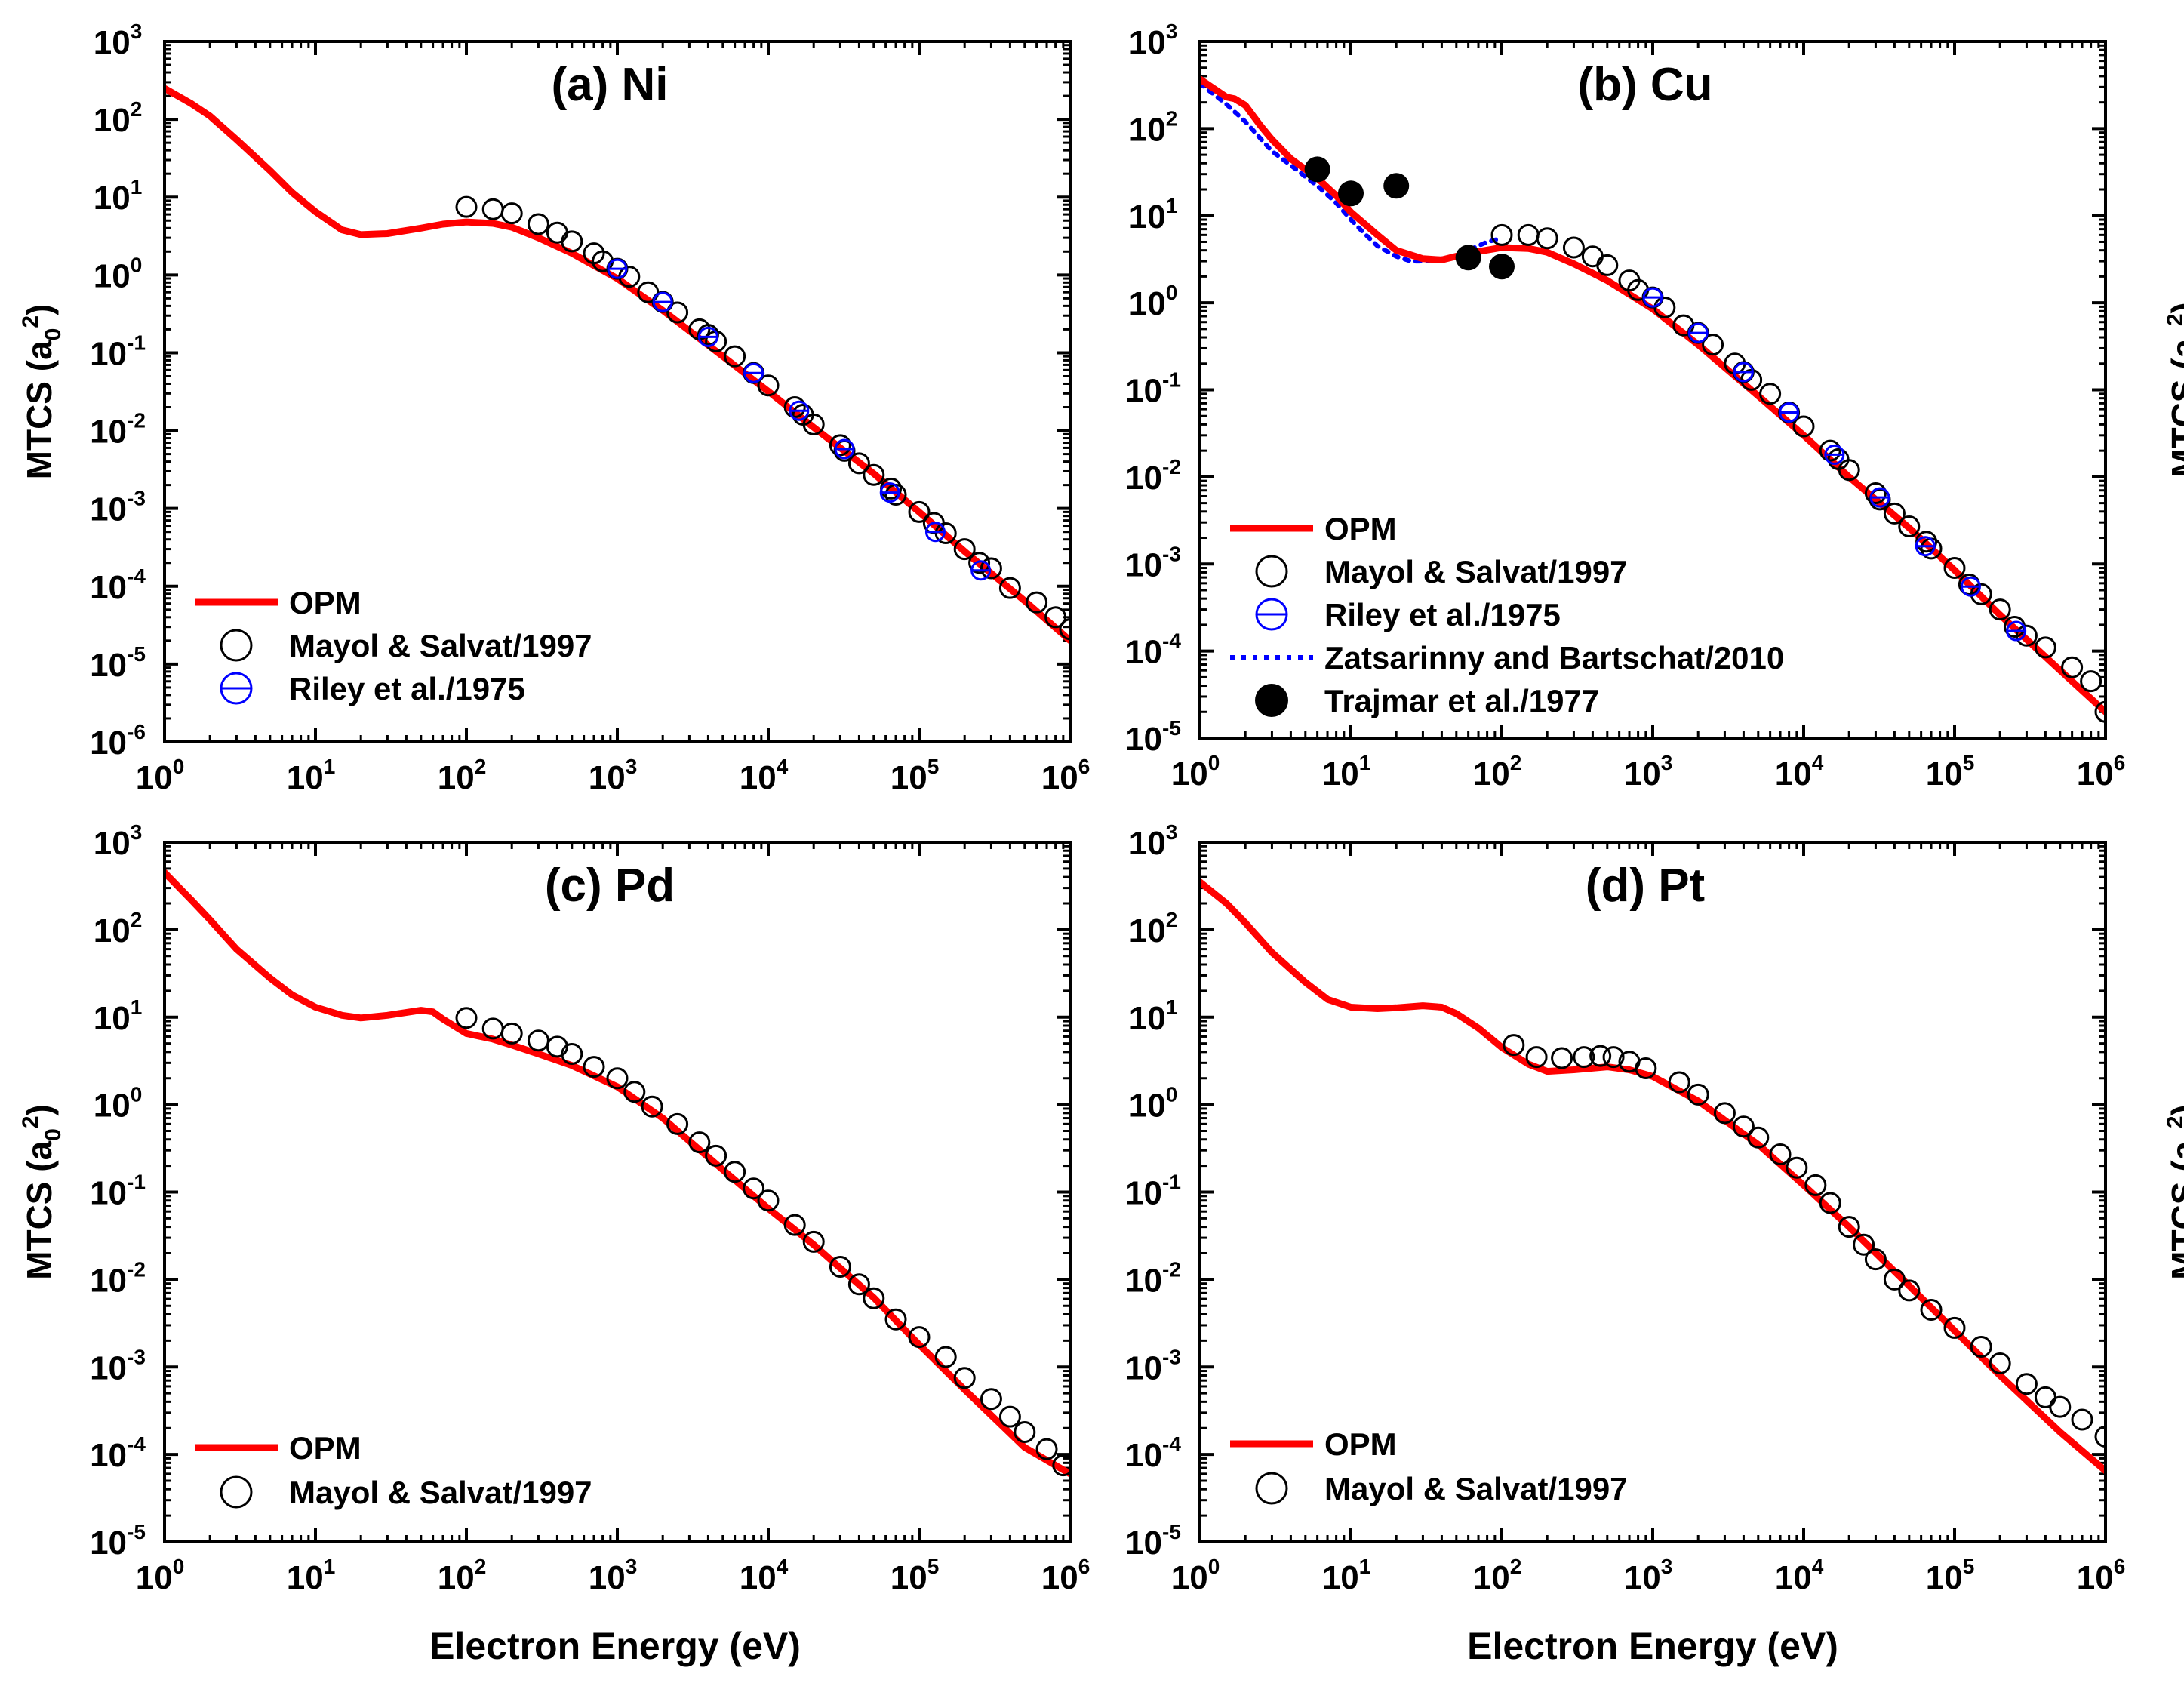  I want to click on y-tick-label: 10⁻⁶, so click(118, 741).